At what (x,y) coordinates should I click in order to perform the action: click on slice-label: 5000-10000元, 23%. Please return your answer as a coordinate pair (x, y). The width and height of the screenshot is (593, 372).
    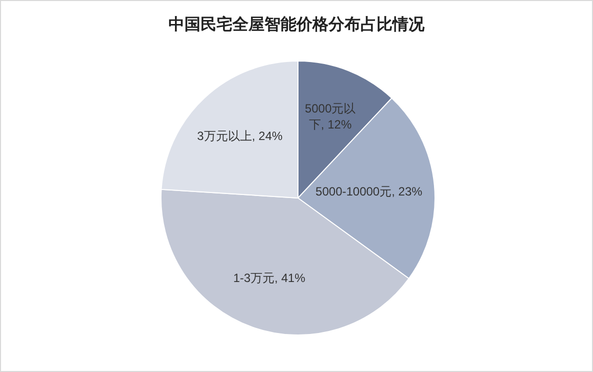
    Looking at the image, I should click on (369, 191).